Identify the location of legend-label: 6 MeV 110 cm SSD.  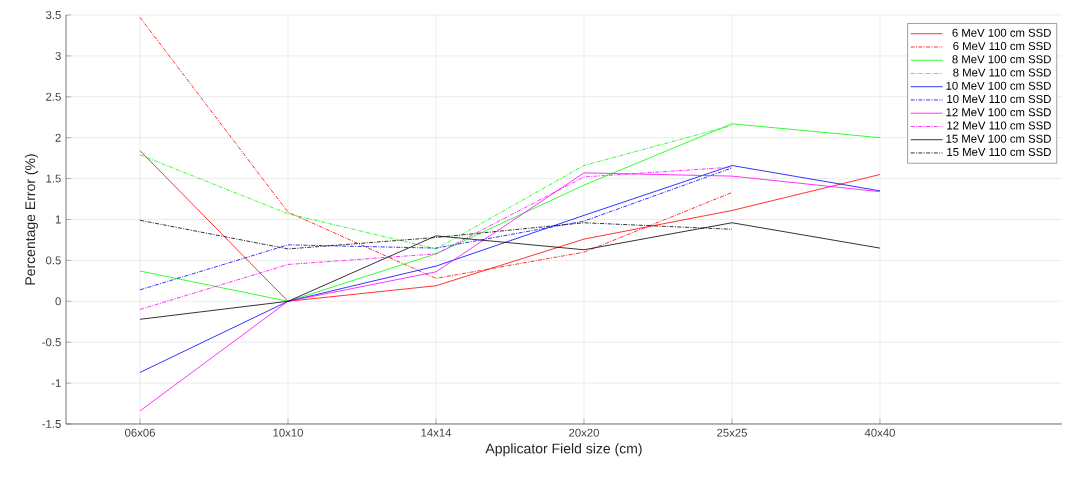
(1002, 46).